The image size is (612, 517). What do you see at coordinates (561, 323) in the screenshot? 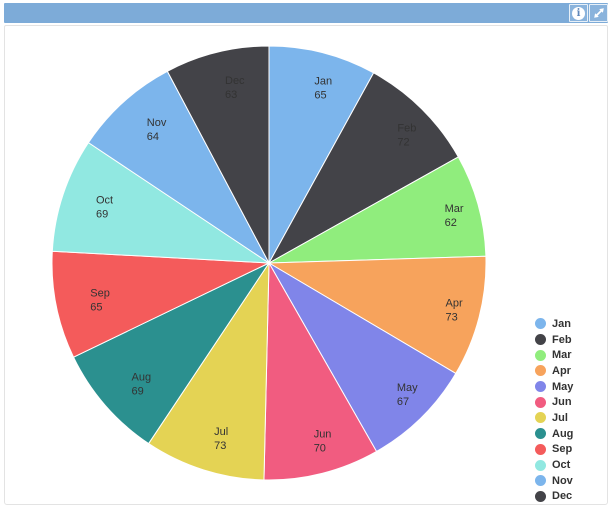
I see `legend-label: Jan` at bounding box center [561, 323].